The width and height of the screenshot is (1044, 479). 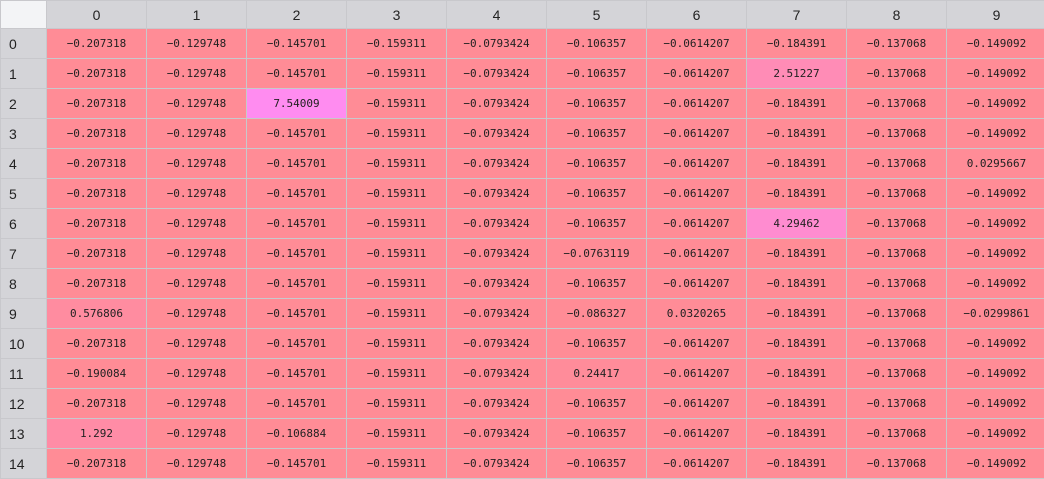 I want to click on row-header: 13, so click(x=23, y=433).